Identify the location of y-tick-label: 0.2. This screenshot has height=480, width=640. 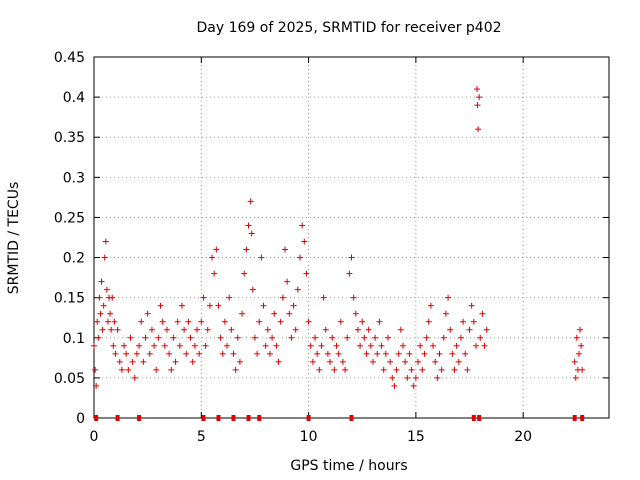
(74, 259).